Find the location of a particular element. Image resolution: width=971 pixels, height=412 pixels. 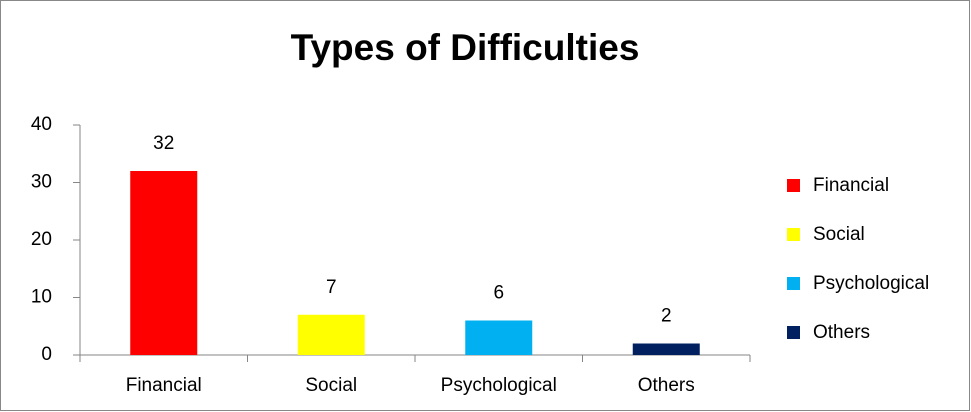

chart-title: Types of Difficulties is located at coordinates (465, 47).